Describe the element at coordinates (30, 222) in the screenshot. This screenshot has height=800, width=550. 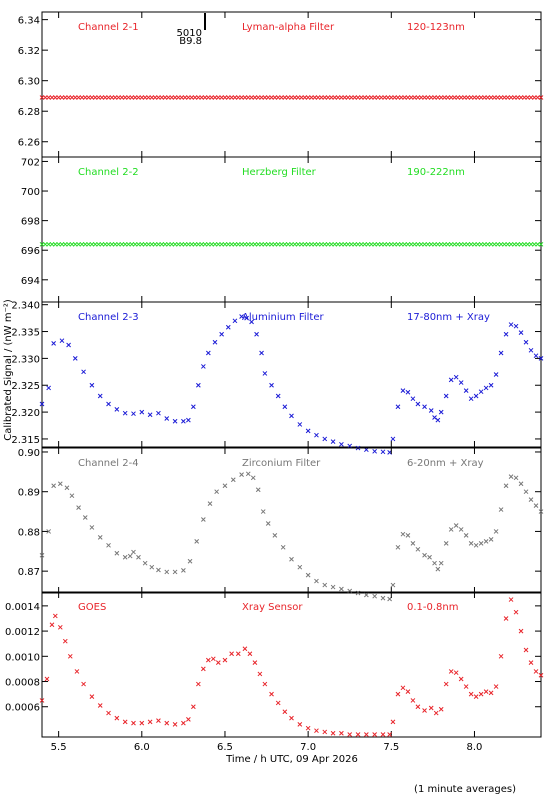
I see `y-tick-label: 698` at that location.